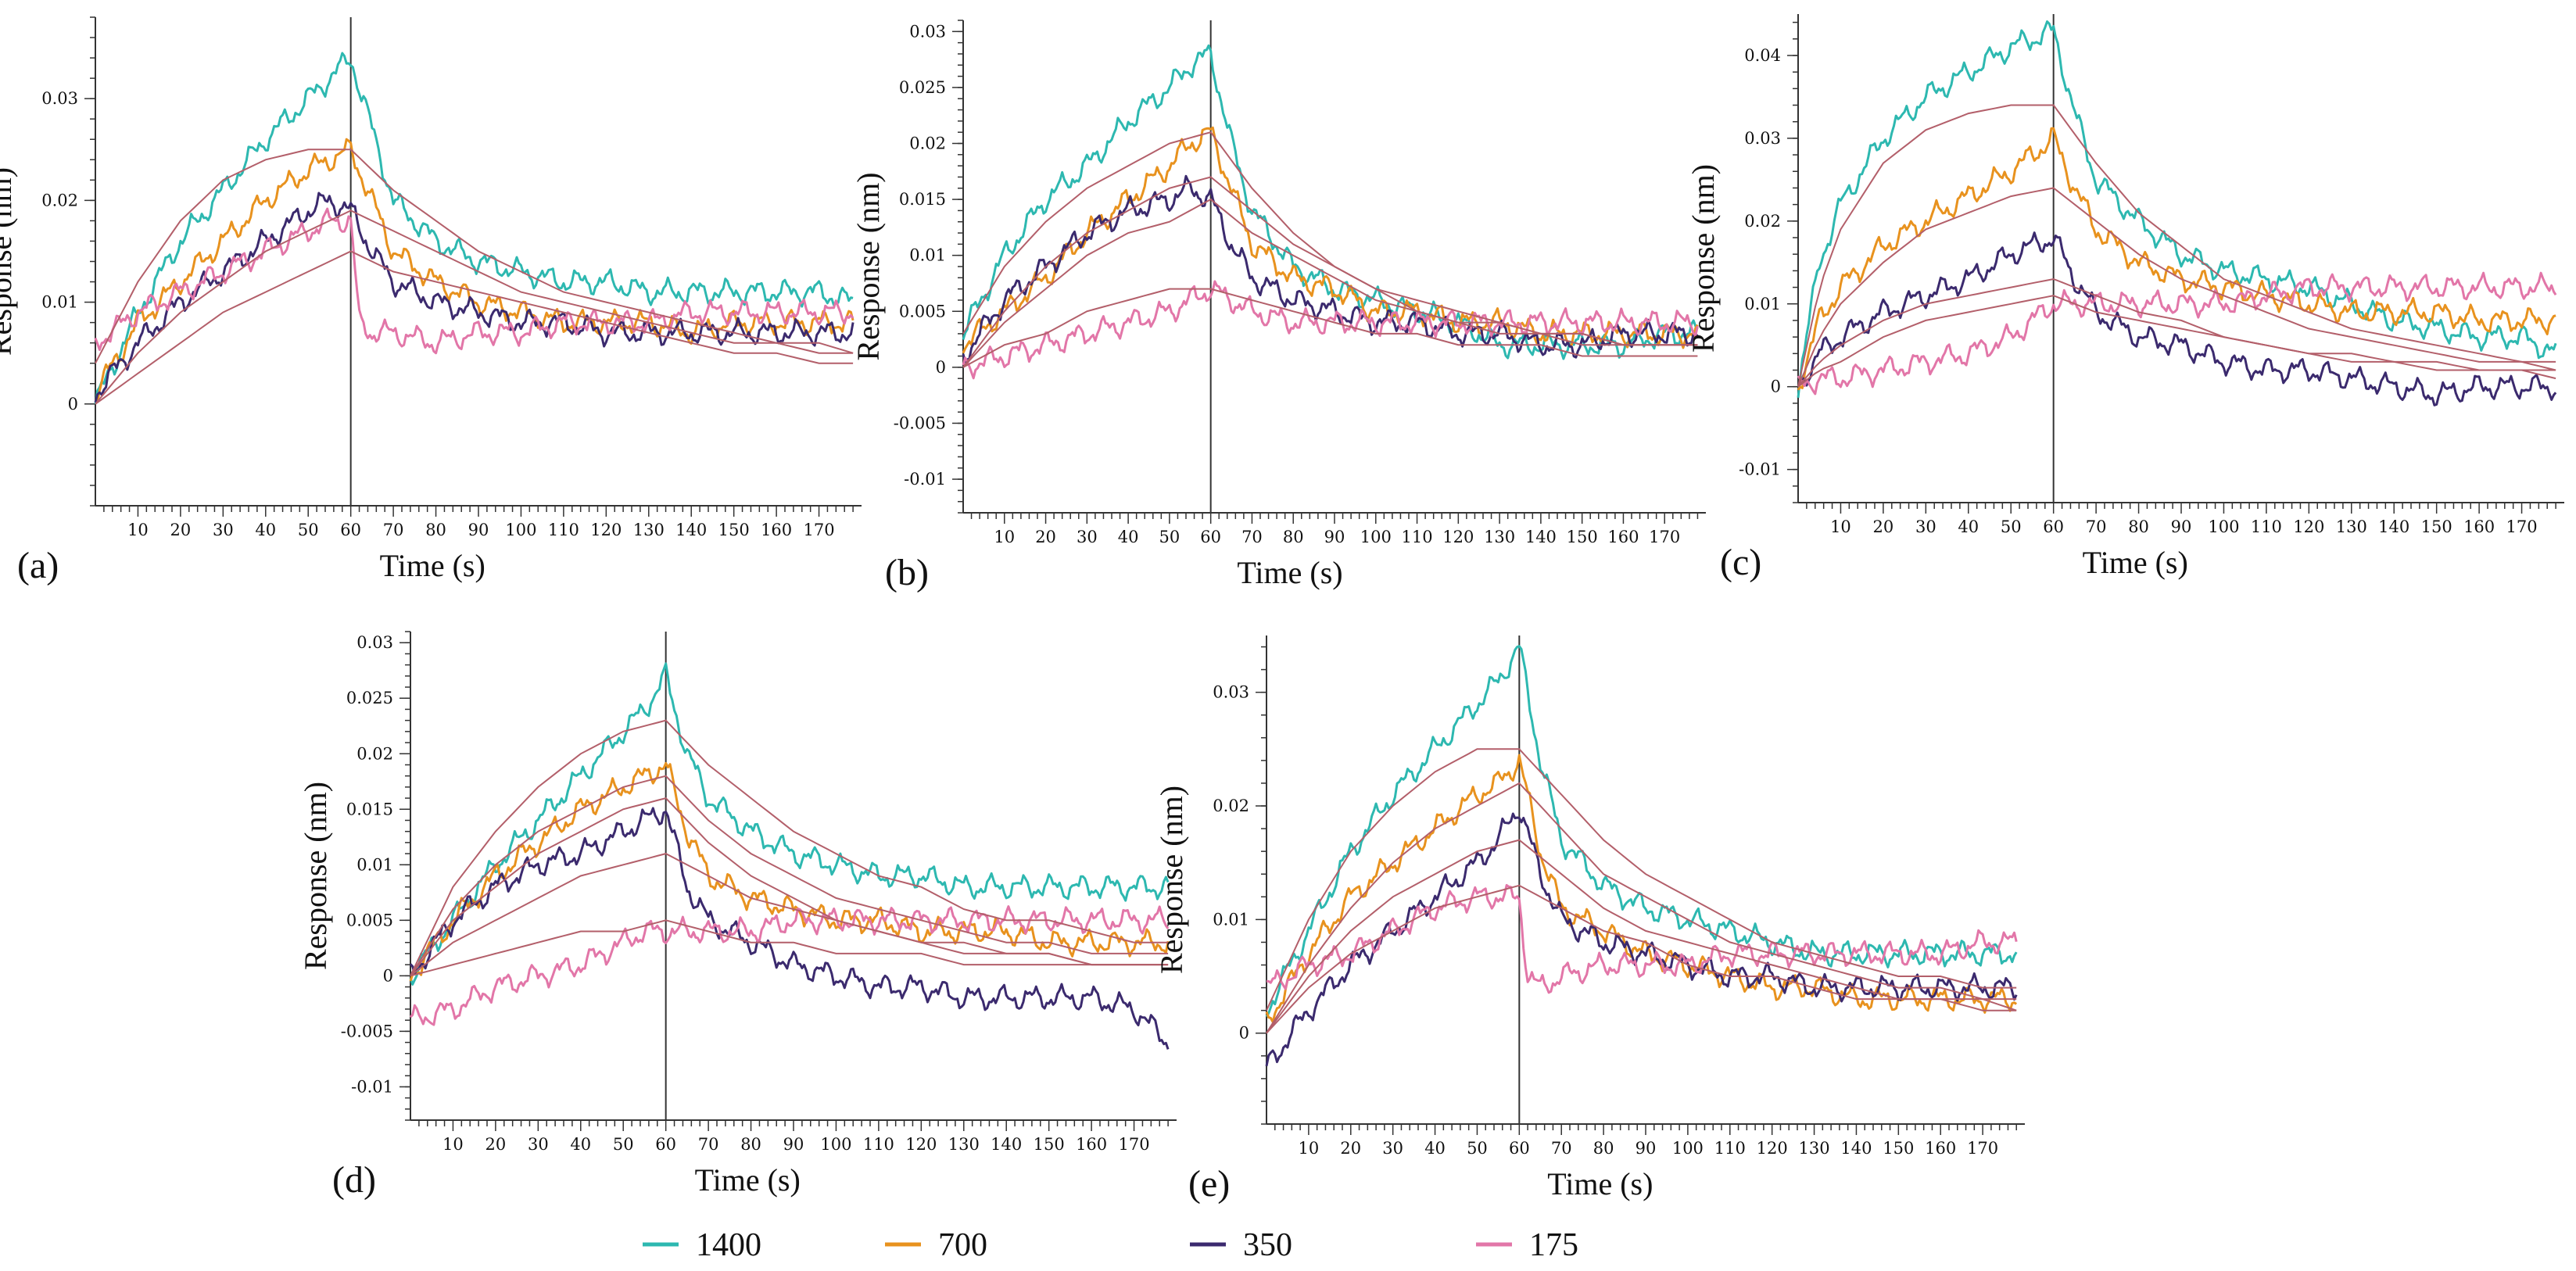 The height and width of the screenshot is (1271, 2576). Describe the element at coordinates (907, 572) in the screenshot. I see `panel-label: (b)` at that location.